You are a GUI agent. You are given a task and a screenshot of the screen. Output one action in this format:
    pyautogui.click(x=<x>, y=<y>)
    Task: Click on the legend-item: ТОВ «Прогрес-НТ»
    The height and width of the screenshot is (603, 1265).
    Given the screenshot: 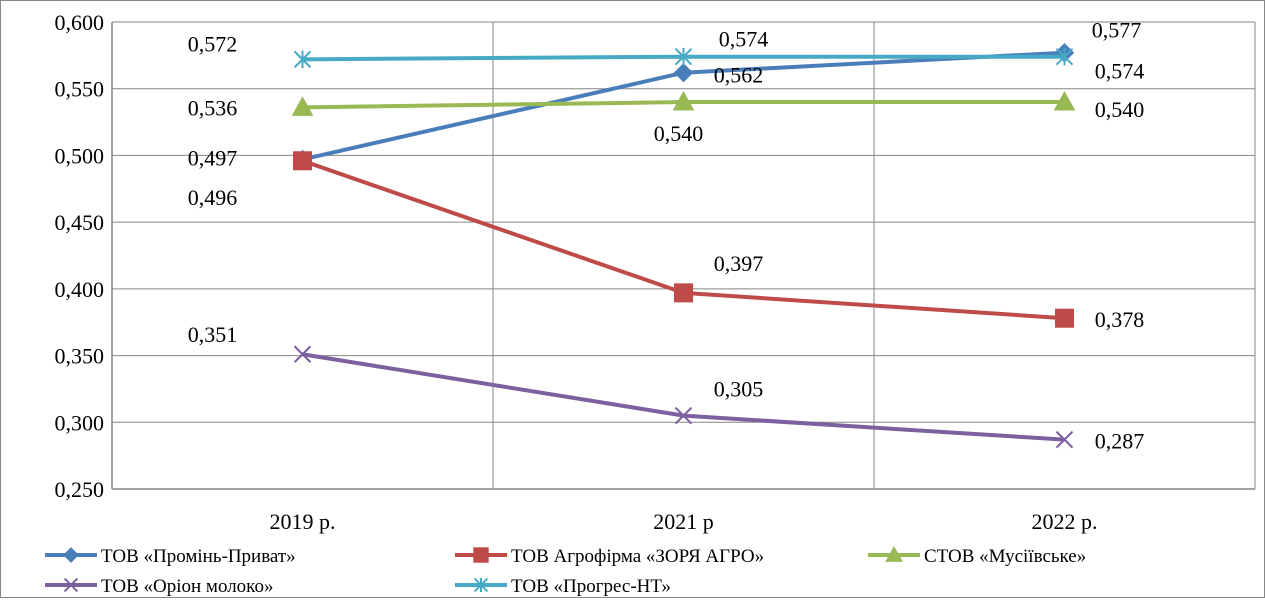 What is the action you would take?
    pyautogui.click(x=563, y=586)
    